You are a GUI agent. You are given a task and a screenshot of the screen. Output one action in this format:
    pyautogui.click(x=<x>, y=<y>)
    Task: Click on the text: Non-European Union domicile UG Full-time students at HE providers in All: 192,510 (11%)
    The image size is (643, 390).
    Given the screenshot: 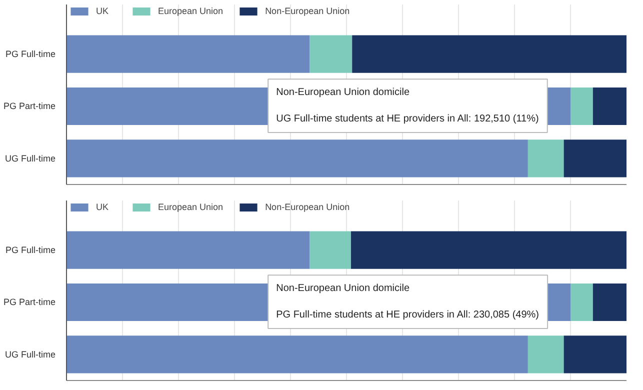 What is the action you would take?
    pyautogui.click(x=407, y=106)
    